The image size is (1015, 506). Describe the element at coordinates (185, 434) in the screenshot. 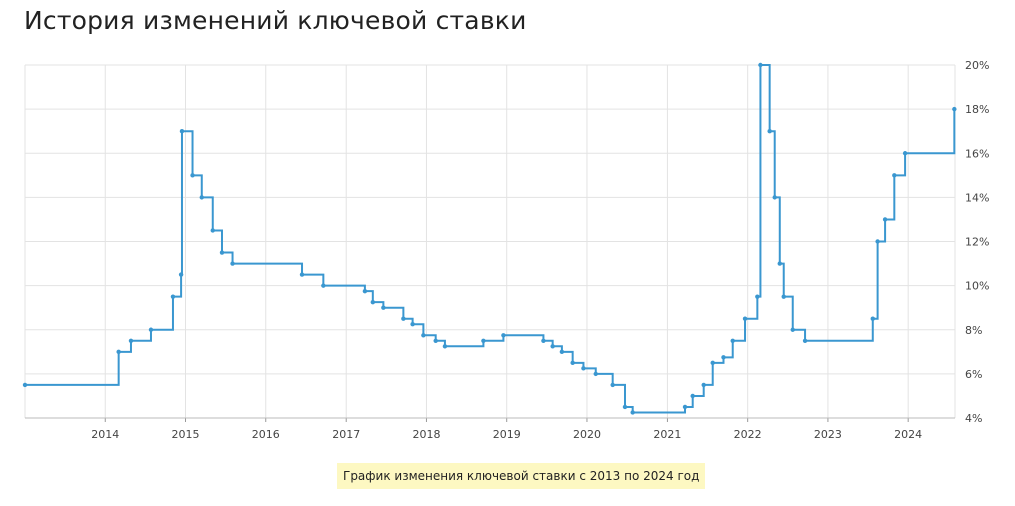

I see `x-tick-label: 2015` at that location.